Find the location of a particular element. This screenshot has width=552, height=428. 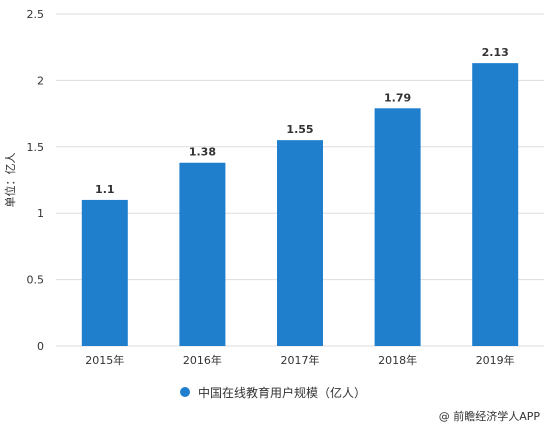

y-tick-label: 0.5 is located at coordinates (36, 280).